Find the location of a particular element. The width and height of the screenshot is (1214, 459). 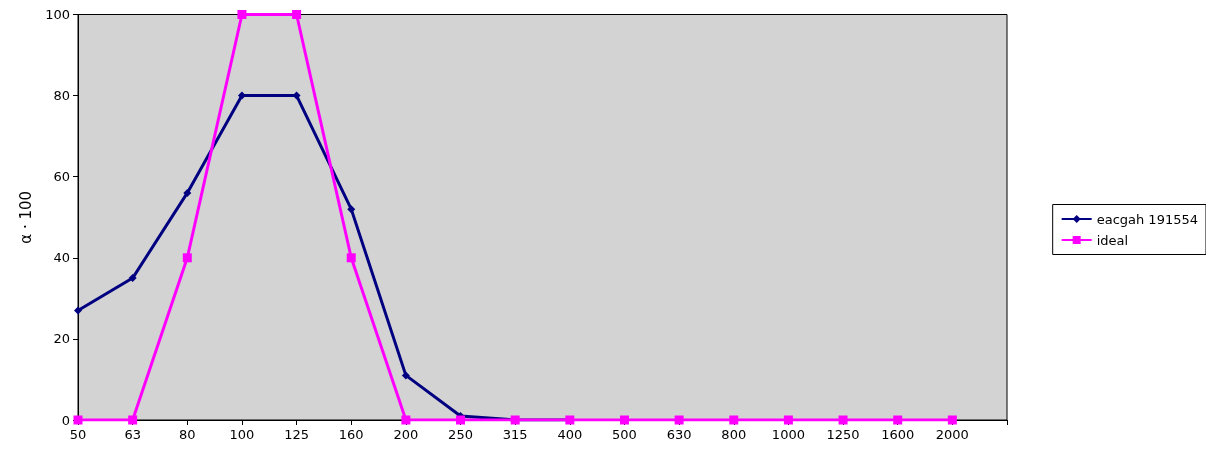

x-tick-label: 800 is located at coordinates (734, 434).